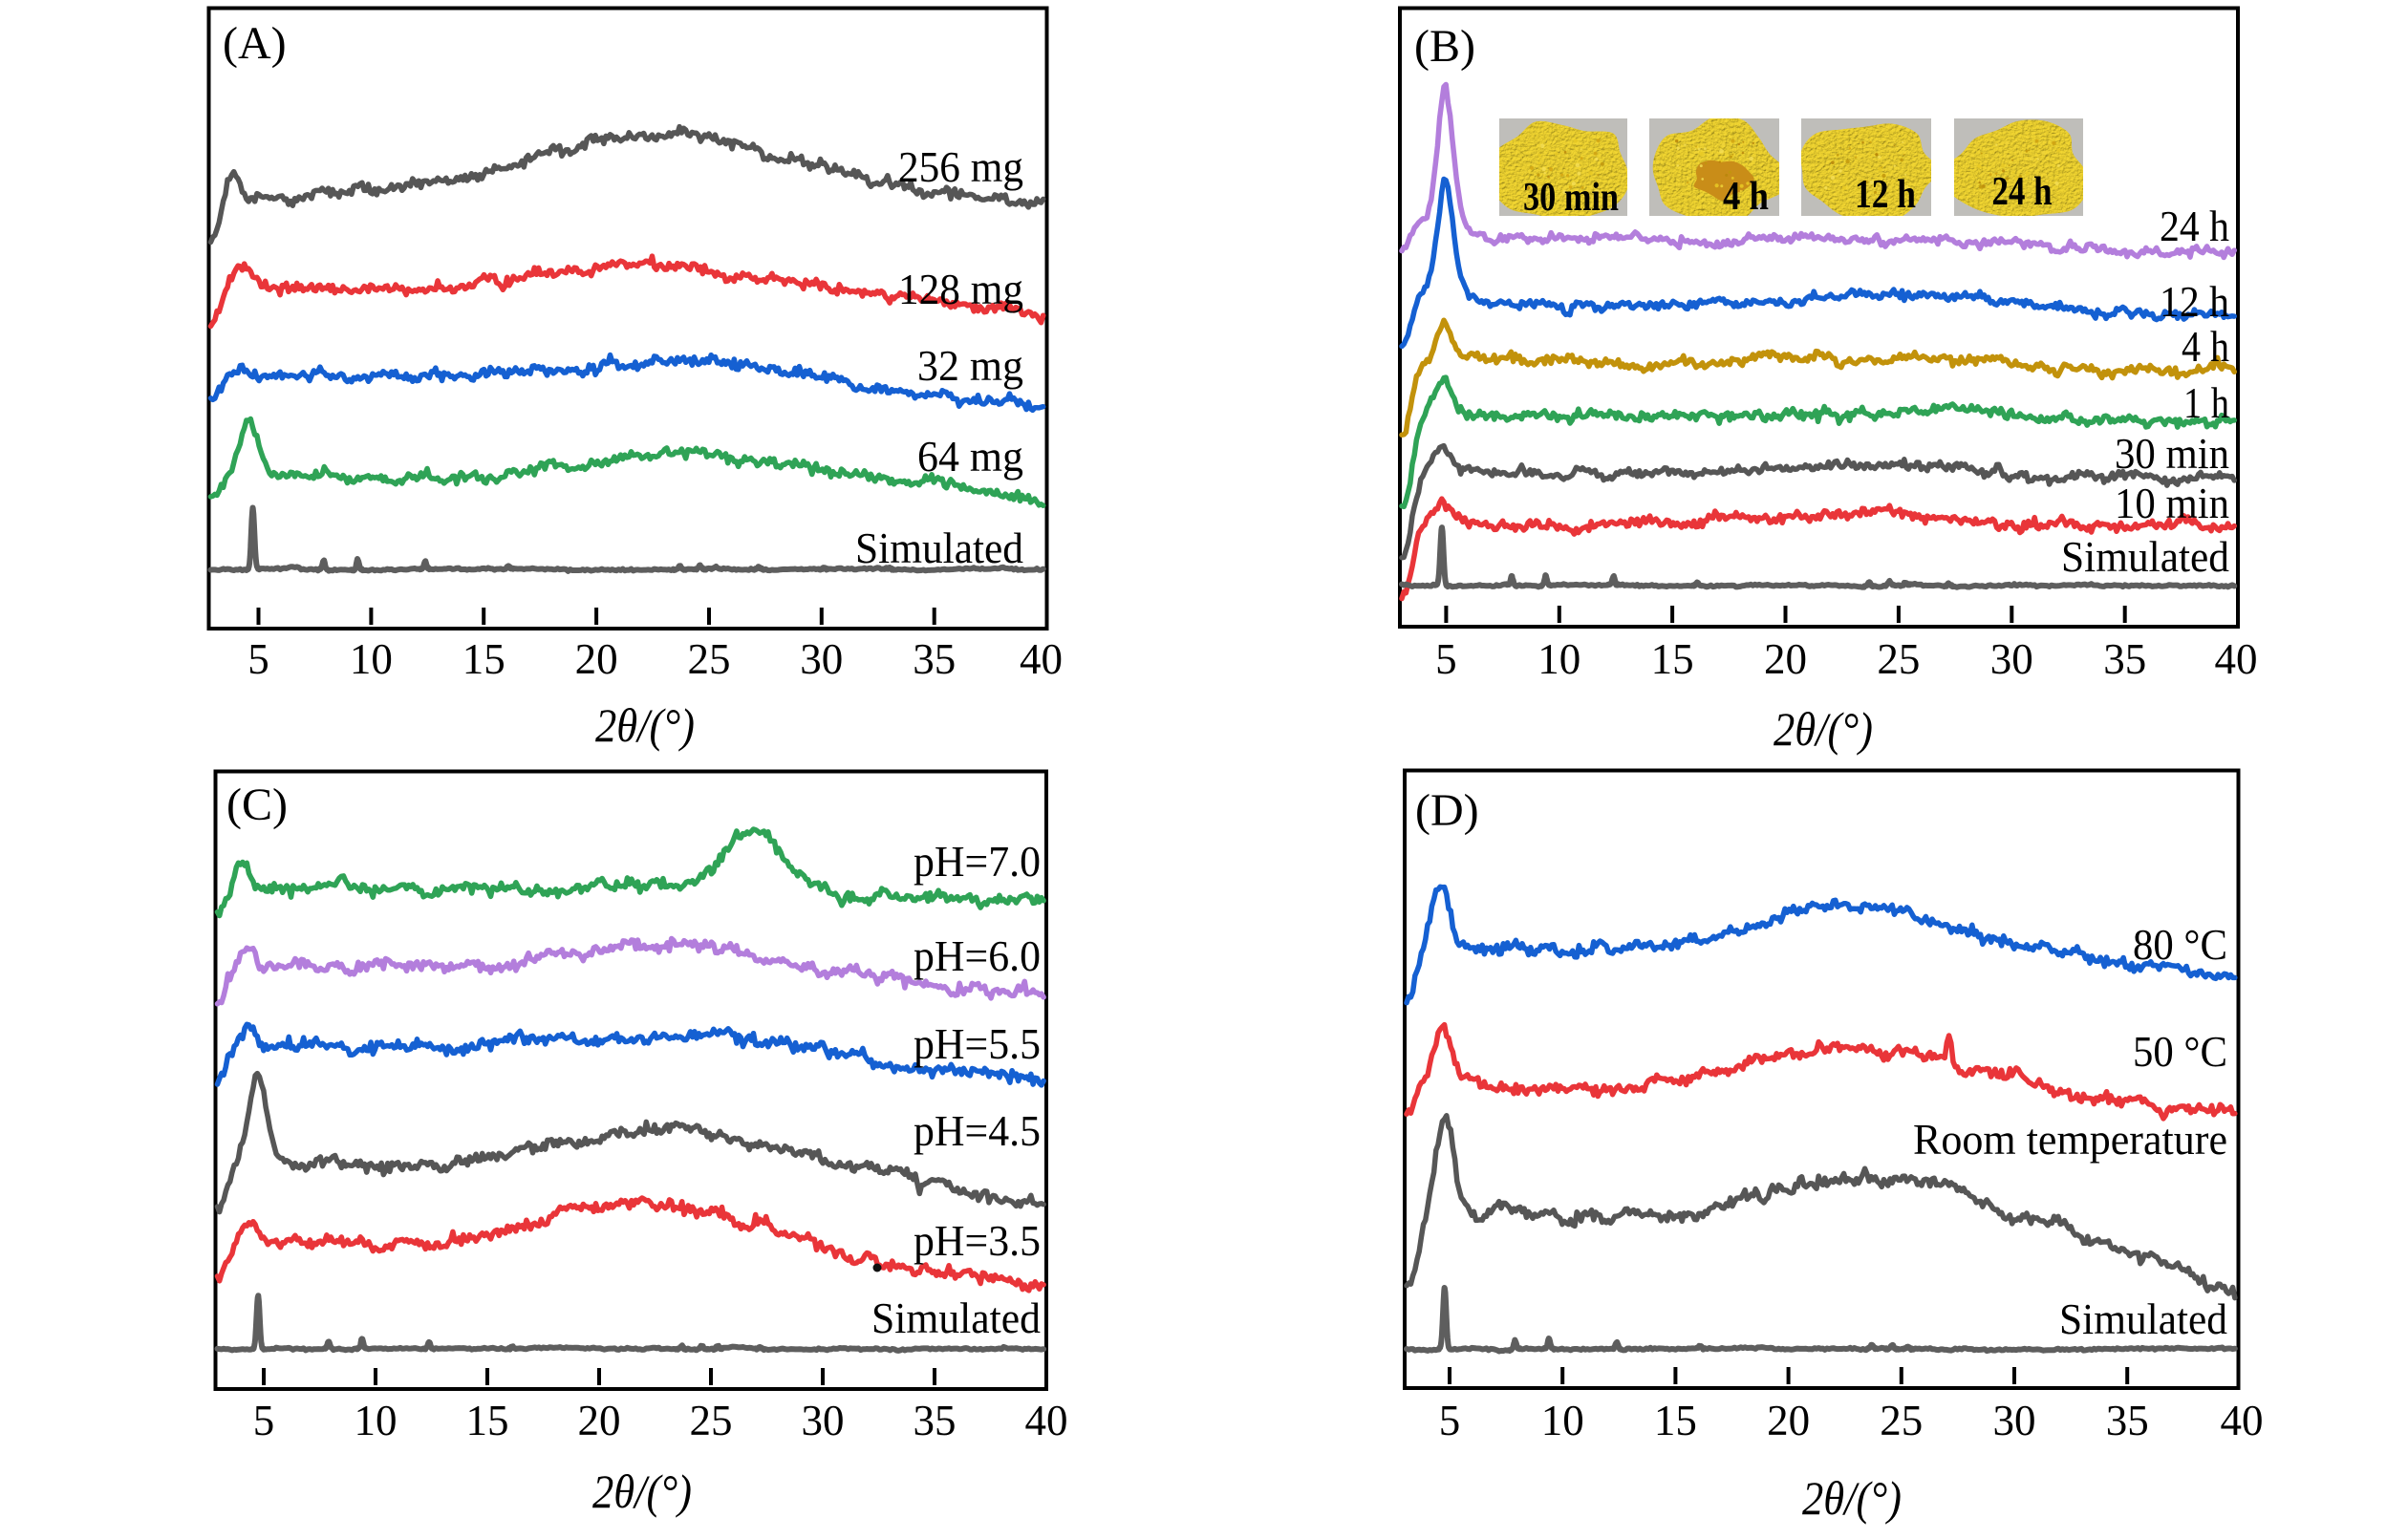 The height and width of the screenshot is (1539, 2408). Describe the element at coordinates (978, 1130) in the screenshot. I see `svg-text: pH=4.5` at that location.